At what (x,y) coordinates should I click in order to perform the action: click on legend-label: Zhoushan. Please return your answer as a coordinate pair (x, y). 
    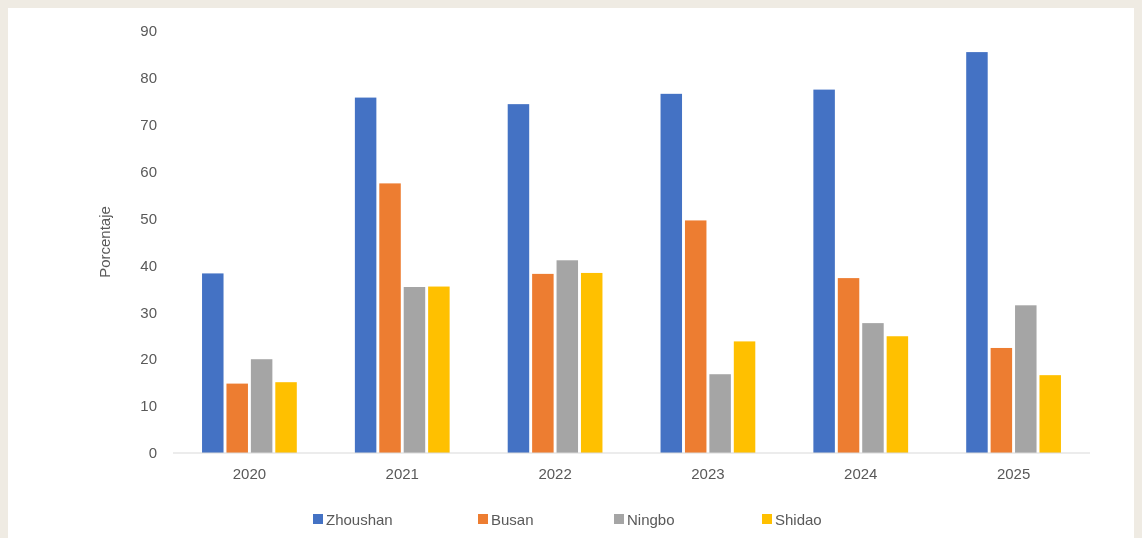
    Looking at the image, I should click on (359, 520).